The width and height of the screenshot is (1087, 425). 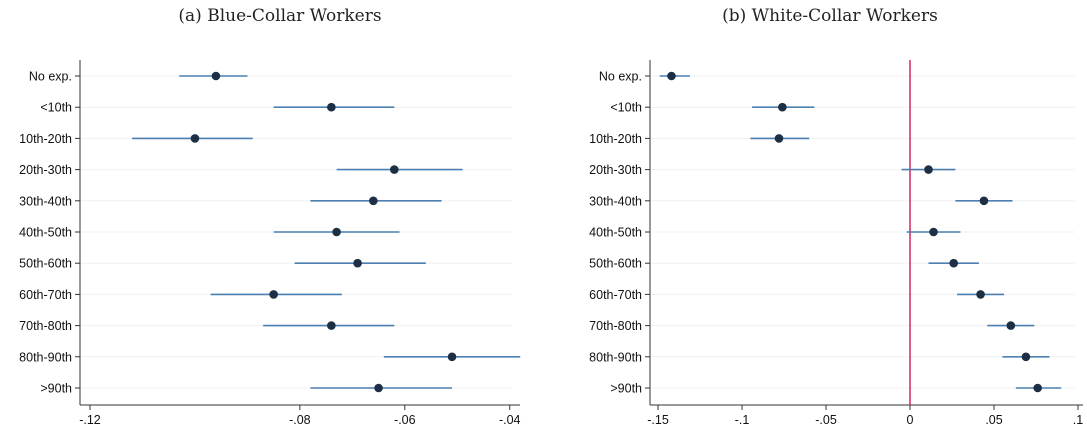 I want to click on chart-b-x-tick-label: 0, so click(x=910, y=419).